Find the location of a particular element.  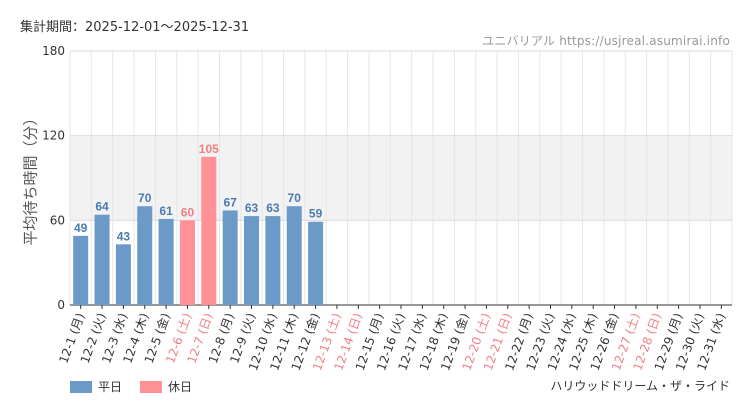

site-label: ユニバリアル https://usjreal.asumirai.info is located at coordinates (606, 41).